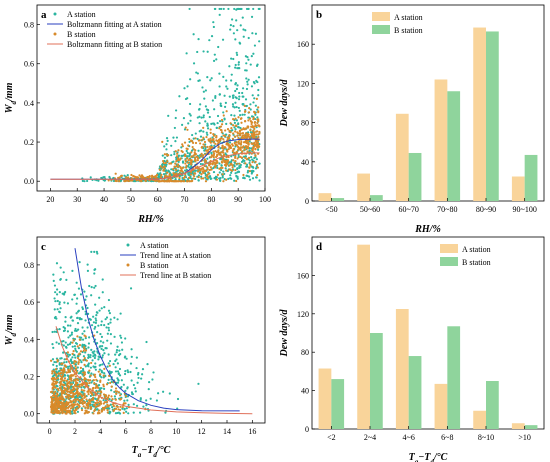 The height and width of the screenshot is (462, 550). What do you see at coordinates (531, 177) in the screenshot?
I see `bar-b-station` at bounding box center [531, 177].